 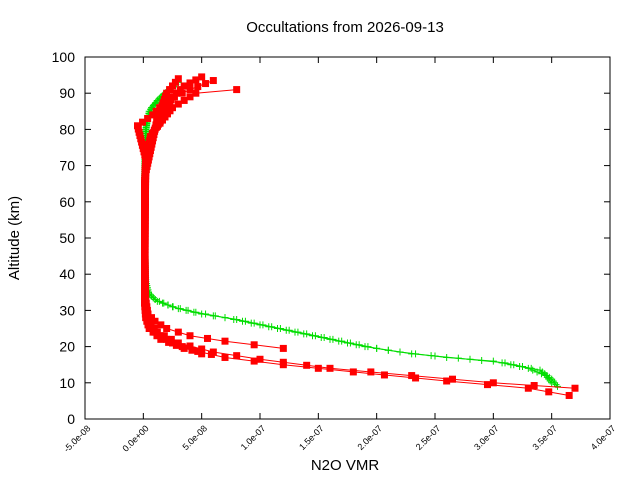 I want to click on x-tick-label: 5.0e-08, so click(x=194, y=437).